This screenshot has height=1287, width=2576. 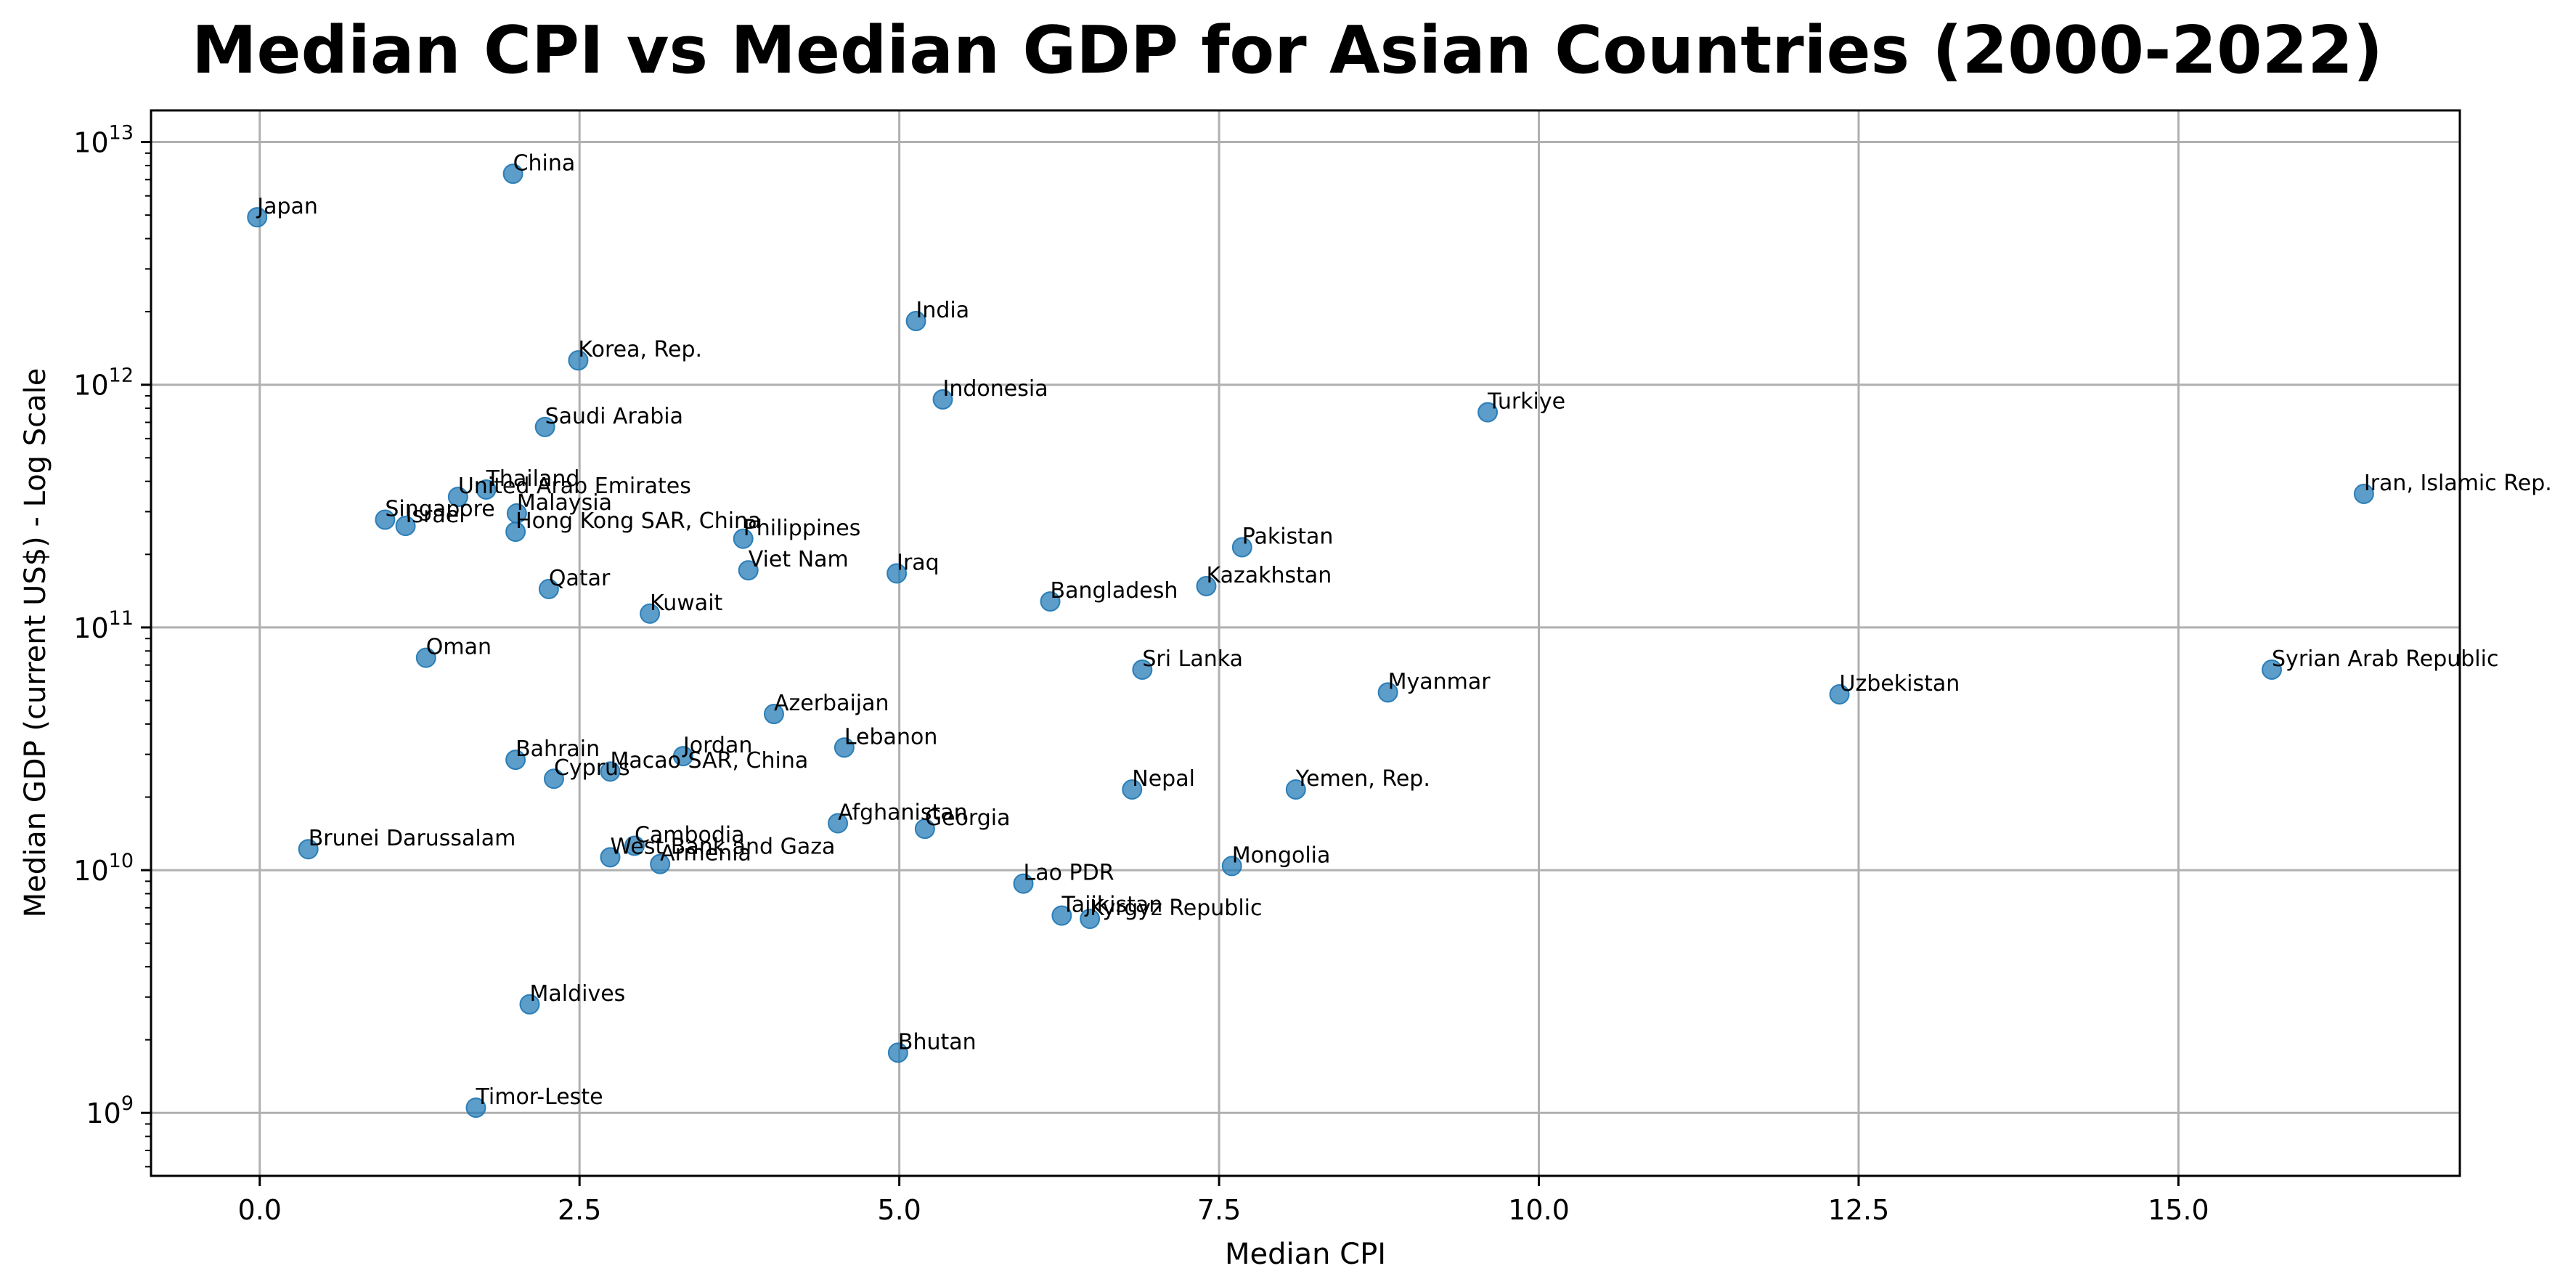 What do you see at coordinates (592, 768) in the screenshot?
I see `point-label: Cyprus` at bounding box center [592, 768].